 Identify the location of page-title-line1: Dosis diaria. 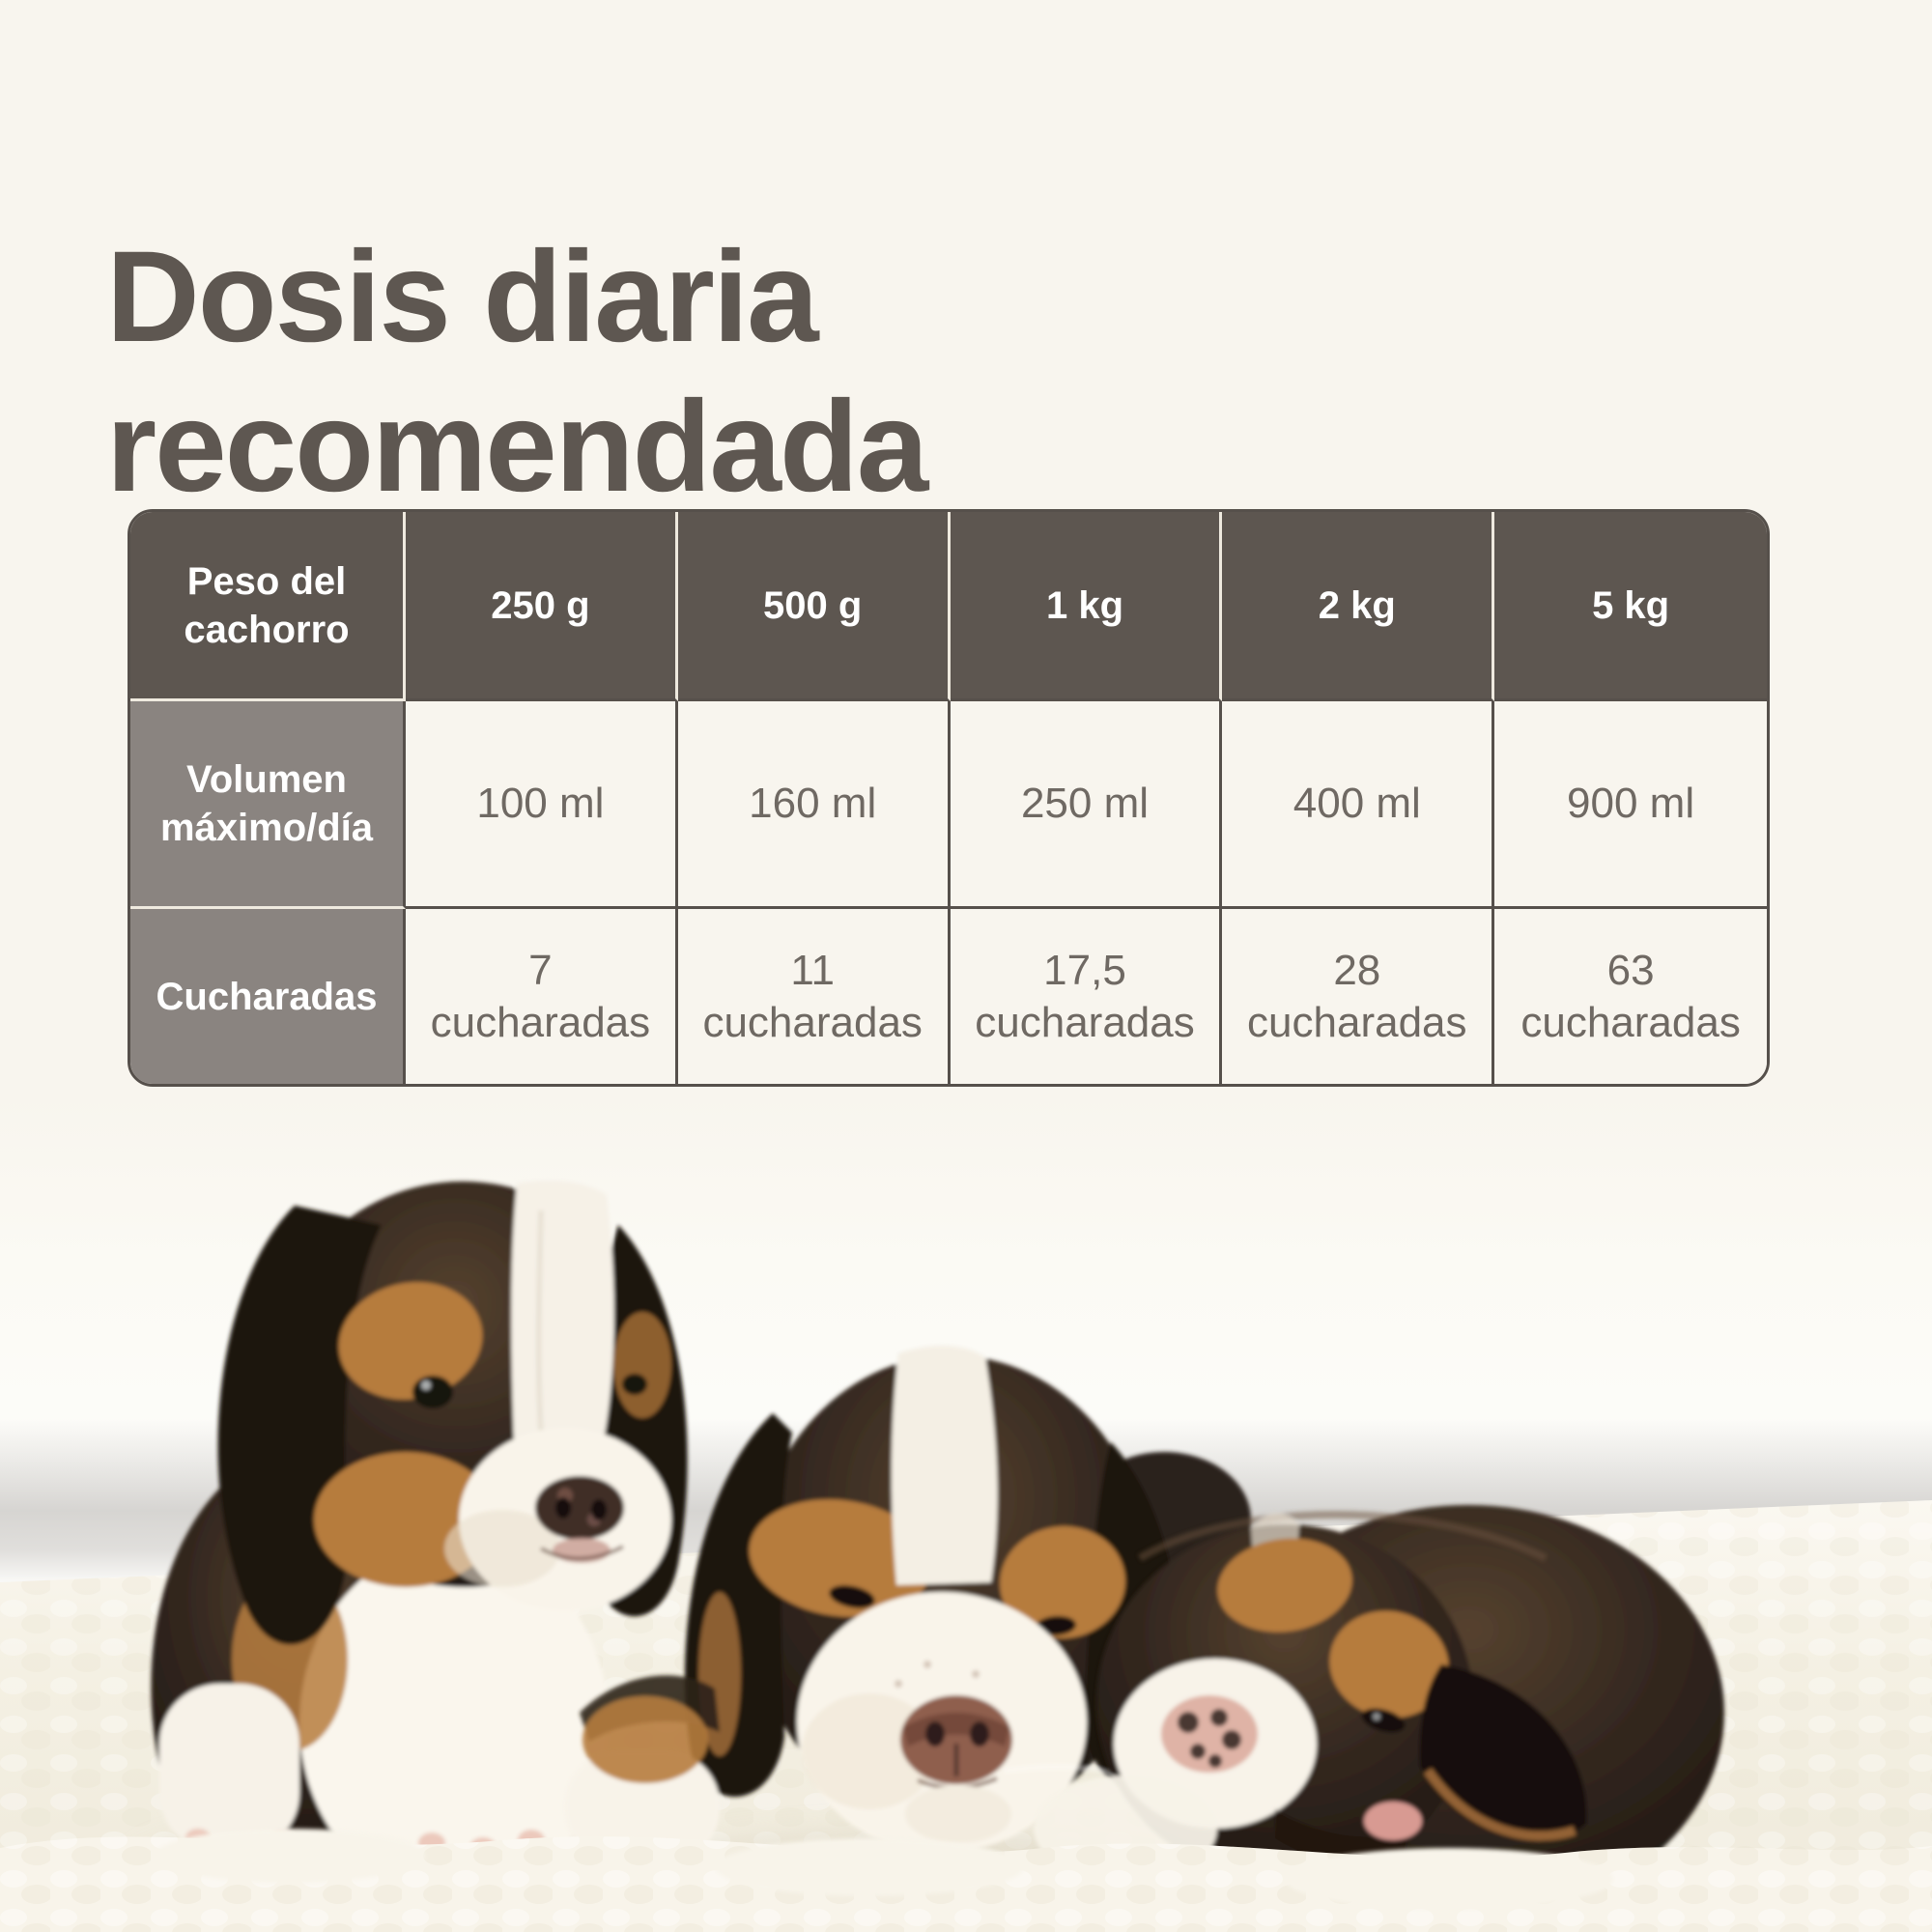
(462, 296).